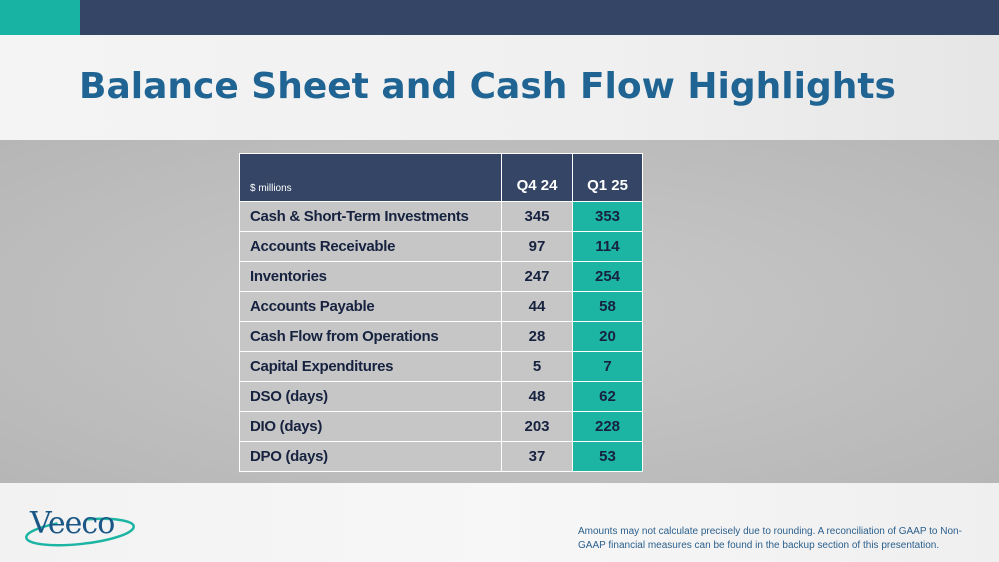 Image resolution: width=999 pixels, height=562 pixels. What do you see at coordinates (370, 216) in the screenshot?
I see `row-label: Cash & Short-Term Investments` at bounding box center [370, 216].